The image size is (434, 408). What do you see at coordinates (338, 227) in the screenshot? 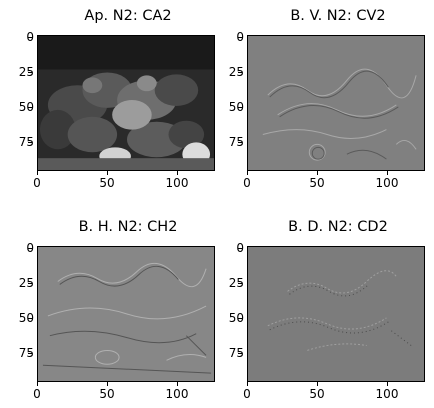
I see `subplot-title: B. D. N2: CD2` at bounding box center [338, 227].